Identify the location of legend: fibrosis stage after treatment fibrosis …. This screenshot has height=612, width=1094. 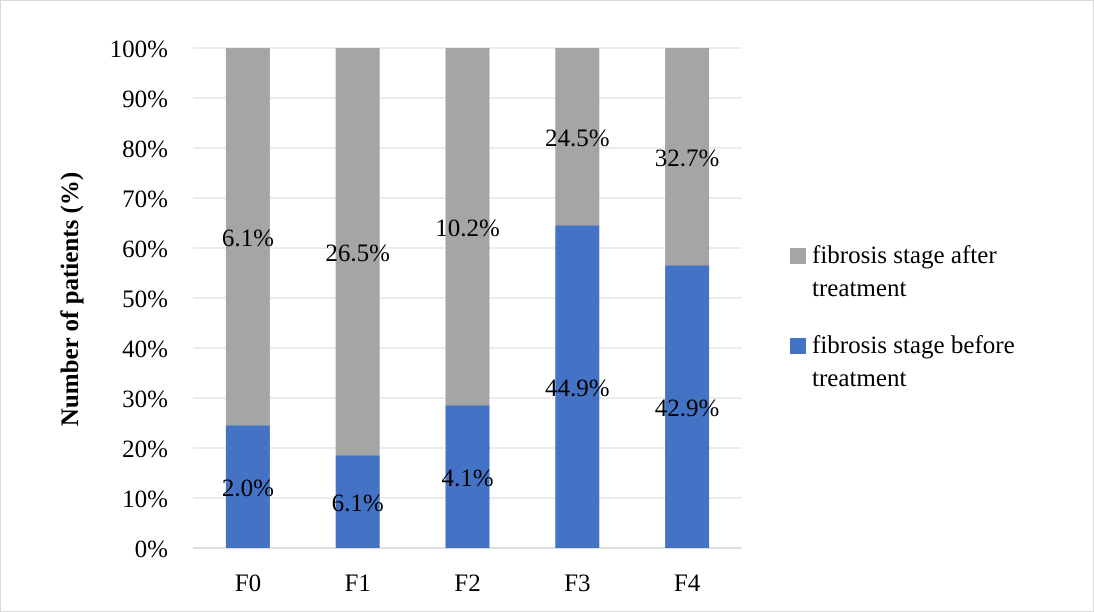
(940, 329).